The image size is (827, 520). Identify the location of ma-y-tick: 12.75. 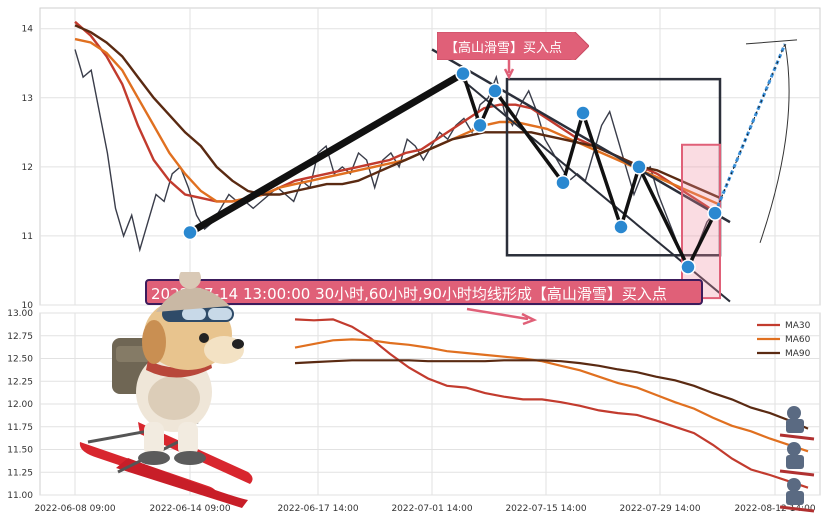
(20, 337).